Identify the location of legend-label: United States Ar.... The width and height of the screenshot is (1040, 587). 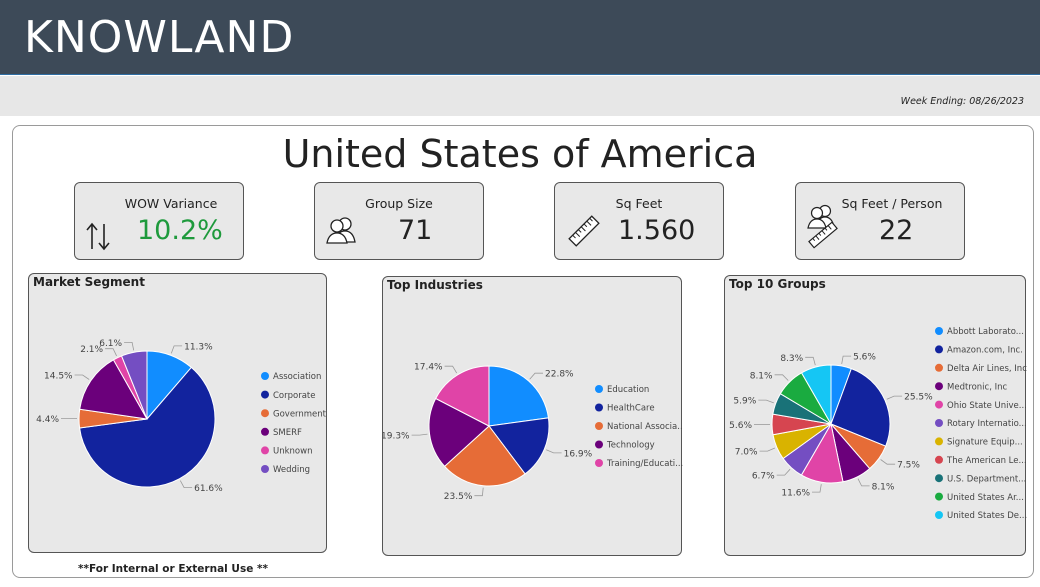
(985, 498).